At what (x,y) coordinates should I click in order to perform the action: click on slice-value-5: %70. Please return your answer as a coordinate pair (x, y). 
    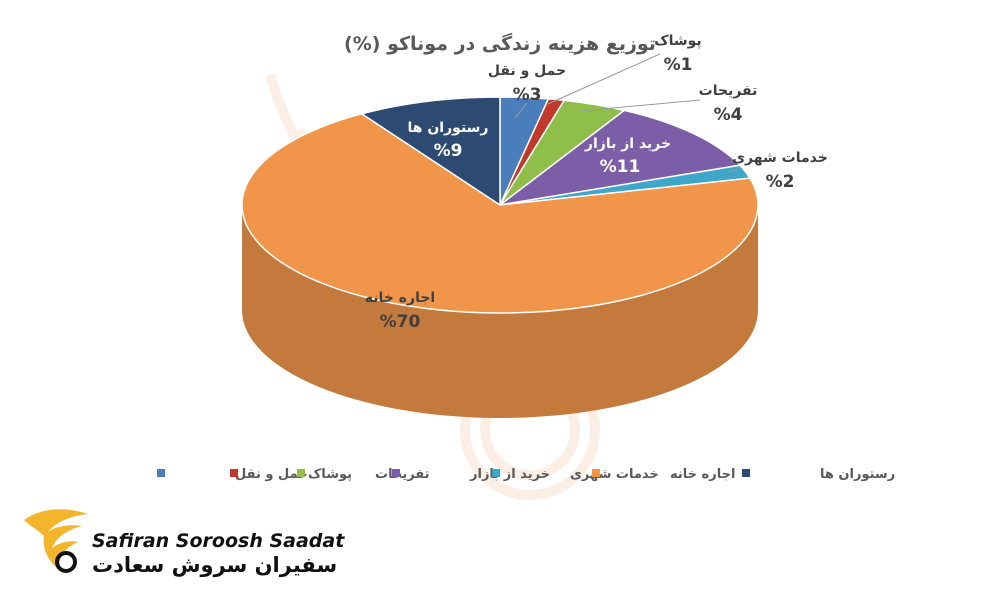
    Looking at the image, I should click on (400, 322).